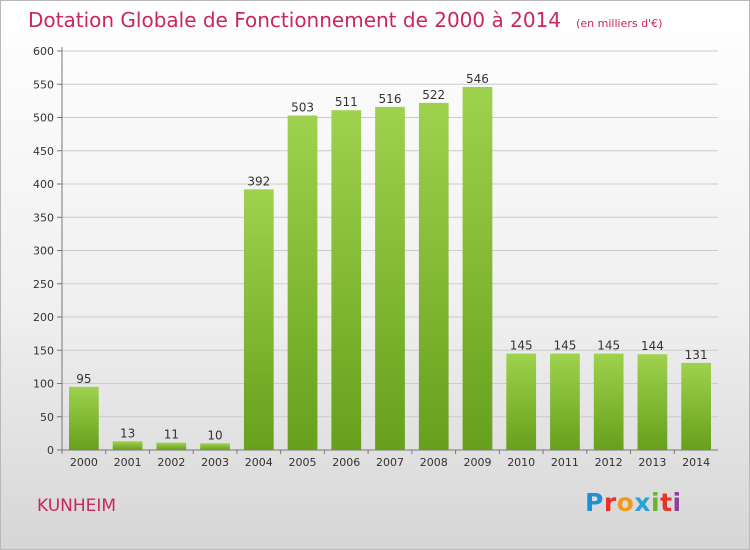 Image resolution: width=750 pixels, height=550 pixels. What do you see at coordinates (171, 435) in the screenshot?
I see `value-label: 11` at bounding box center [171, 435].